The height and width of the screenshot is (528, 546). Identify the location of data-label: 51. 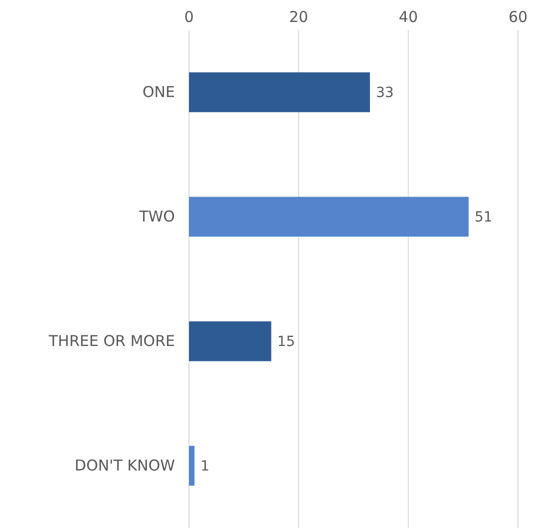
(483, 218).